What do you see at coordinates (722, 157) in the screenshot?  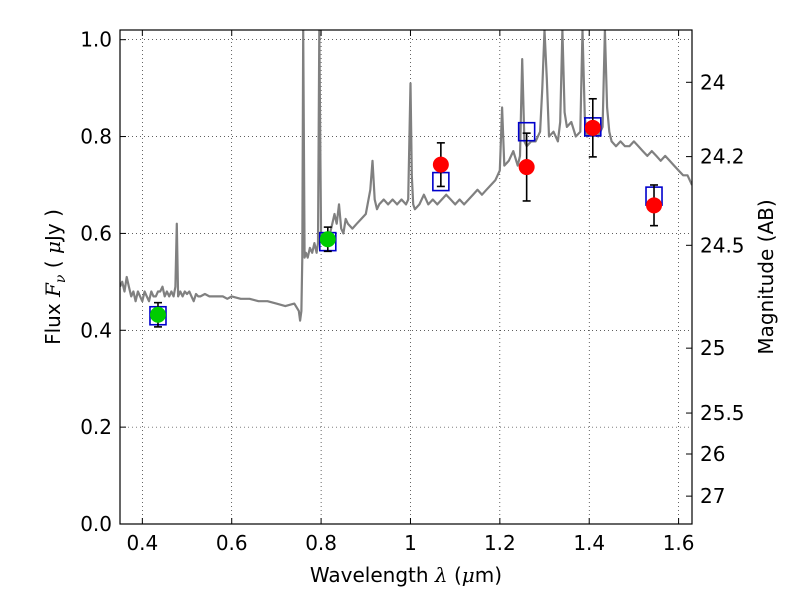 I see `mag-tick-label: 24.2` at bounding box center [722, 157].